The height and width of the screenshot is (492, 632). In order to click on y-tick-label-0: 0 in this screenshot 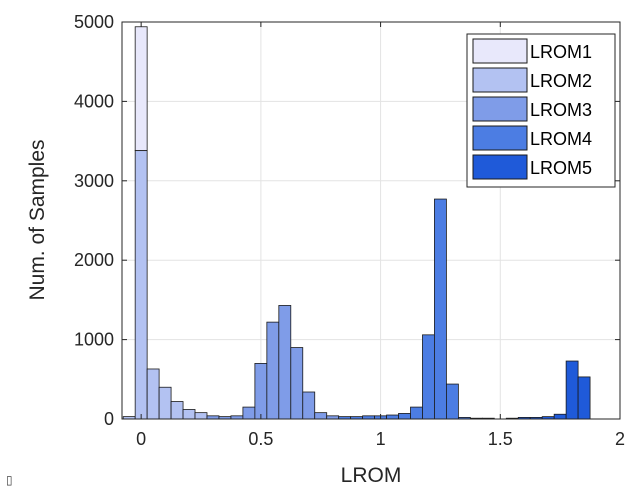, I will do `click(109, 419)`.